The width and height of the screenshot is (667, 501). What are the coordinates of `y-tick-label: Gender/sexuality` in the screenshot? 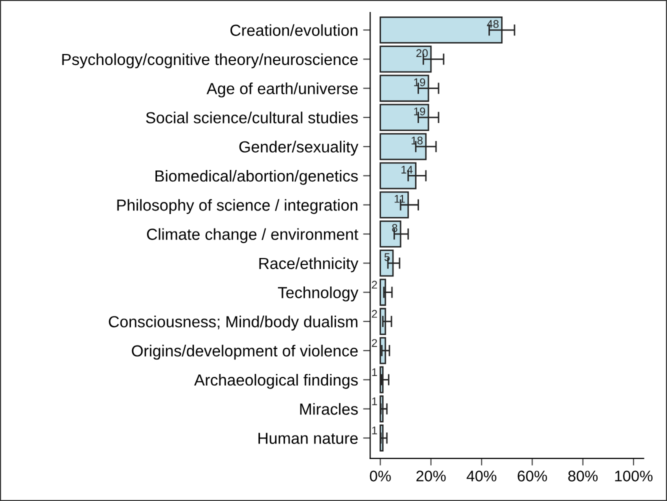 It's located at (298, 148).